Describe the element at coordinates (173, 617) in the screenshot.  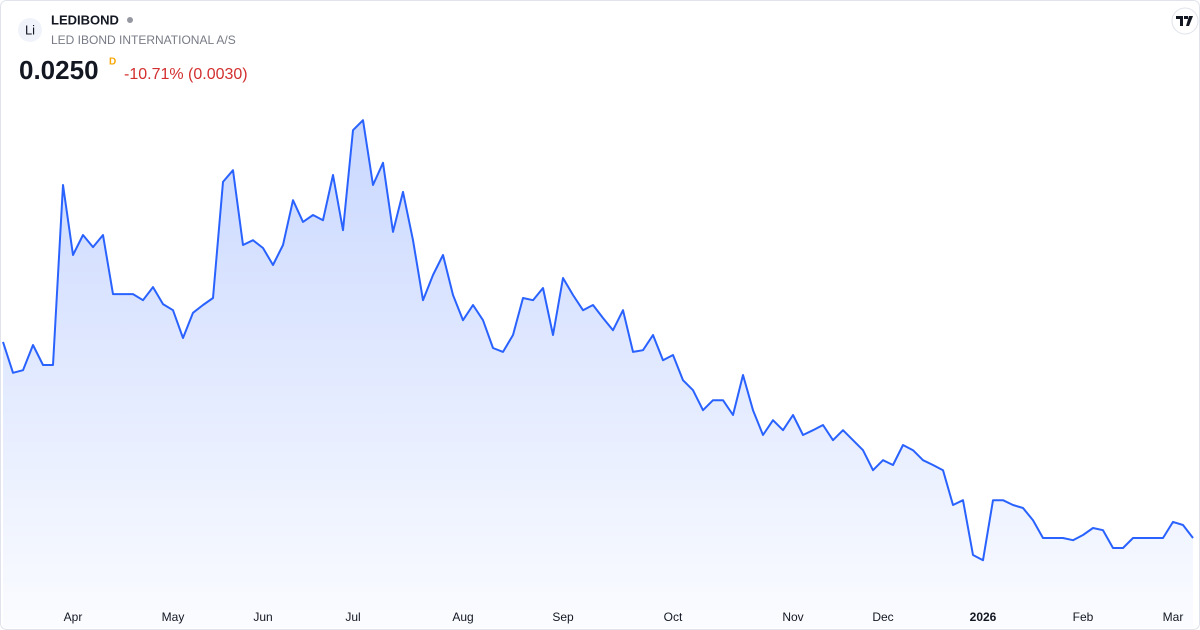
I see `x-tick-label: May` at that location.